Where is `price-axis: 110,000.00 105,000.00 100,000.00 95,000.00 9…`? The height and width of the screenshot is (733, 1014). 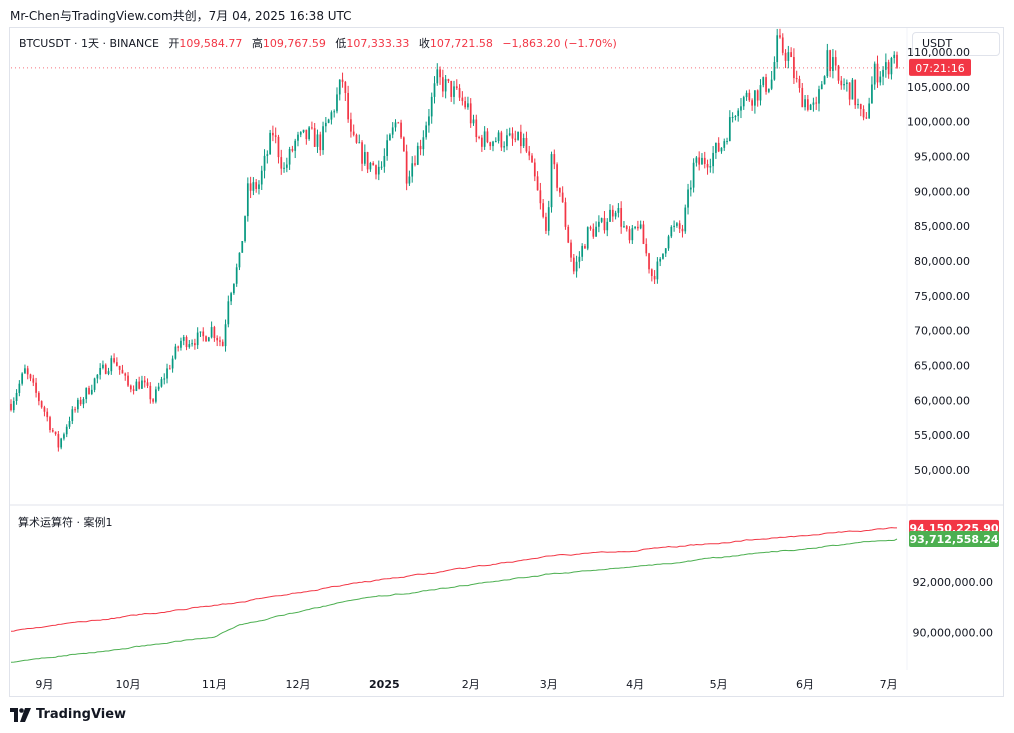 price-axis: 110,000.00 105,000.00 100,000.00 95,000.00 9… is located at coordinates (938, 261).